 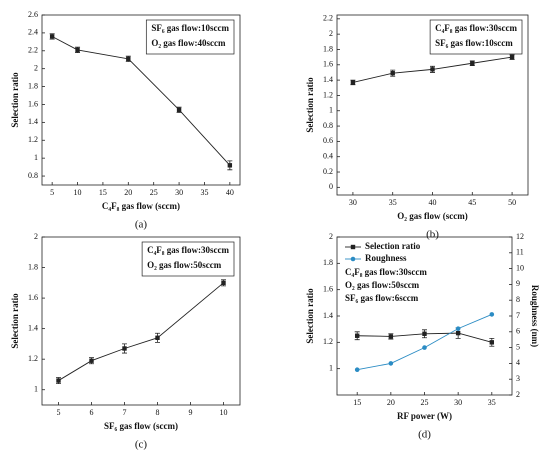 What do you see at coordinates (382, 298) in the screenshot?
I see `annotation: SF₆ gas flow:6sccm` at bounding box center [382, 298].